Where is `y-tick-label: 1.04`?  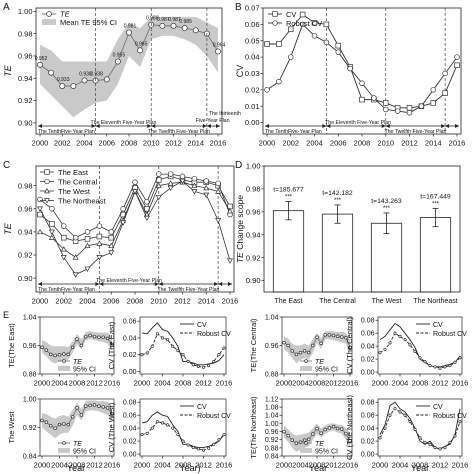
y-tick-label: 1.04 is located at coordinates (30, 317).